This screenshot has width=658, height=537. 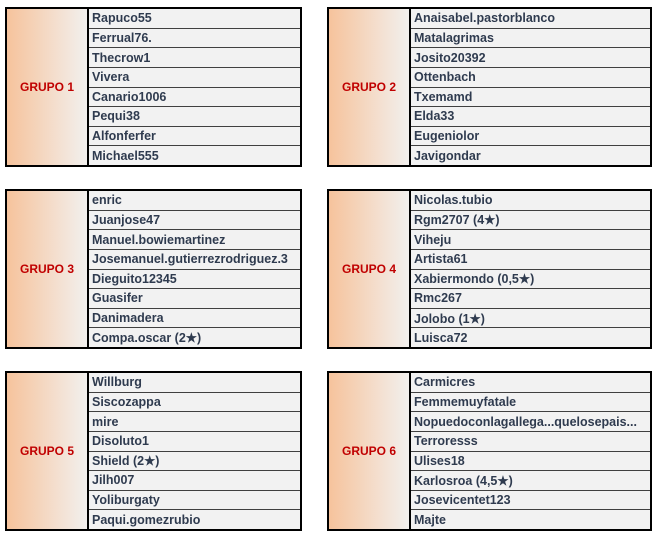 I want to click on member-row: Thecrow1, so click(x=194, y=58).